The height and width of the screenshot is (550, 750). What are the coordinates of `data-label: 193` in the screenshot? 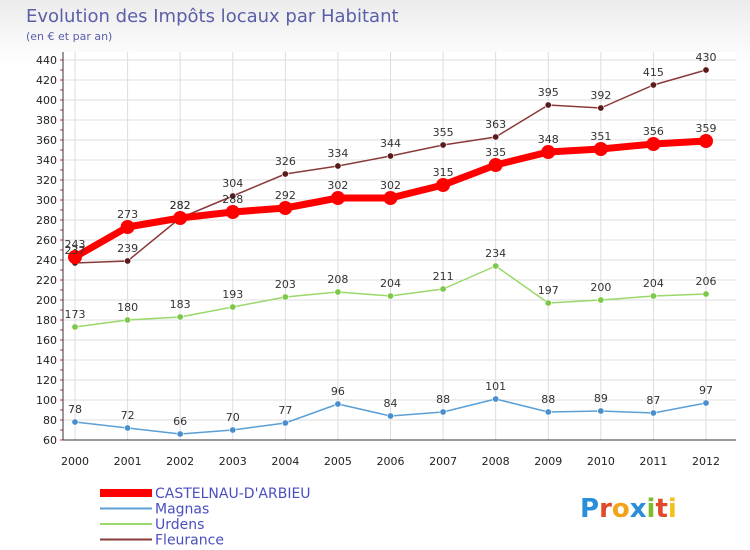 It's located at (232, 294).